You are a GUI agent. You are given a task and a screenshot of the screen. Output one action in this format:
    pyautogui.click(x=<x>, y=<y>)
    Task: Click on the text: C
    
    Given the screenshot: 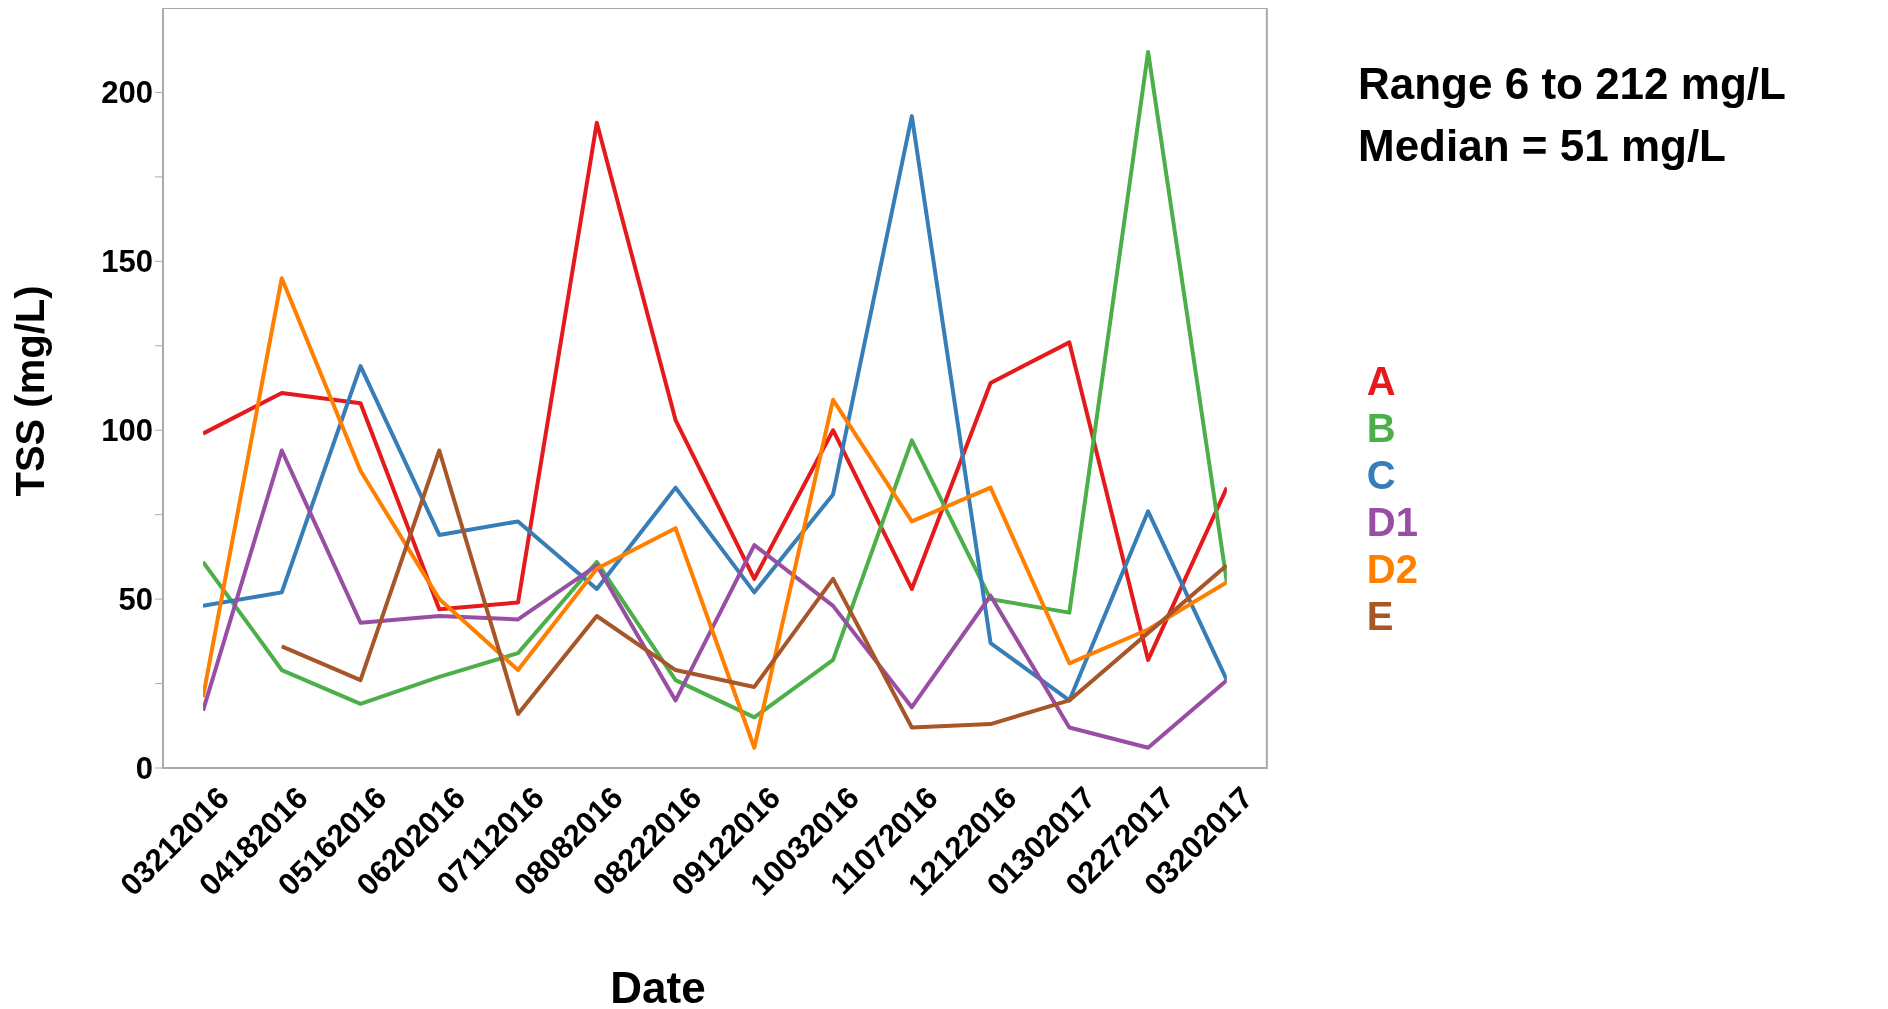 What is the action you would take?
    pyautogui.click(x=1381, y=475)
    